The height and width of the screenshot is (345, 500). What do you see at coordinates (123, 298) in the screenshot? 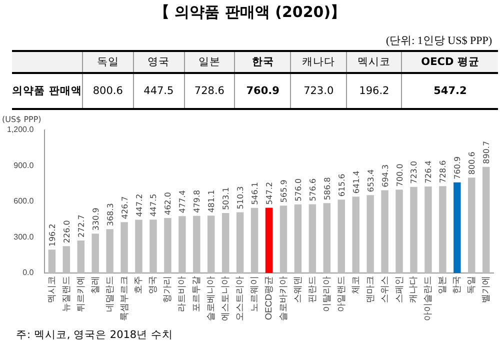
I see `x-tick-label: 룩셈부르크` at bounding box center [123, 298].